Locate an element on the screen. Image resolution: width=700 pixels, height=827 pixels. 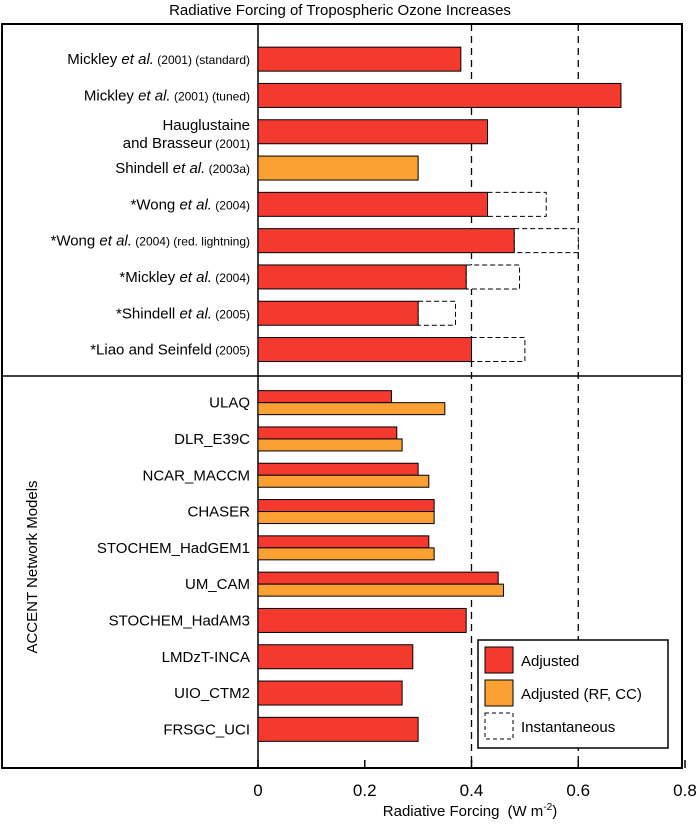
legend-swatch-adjusted-rf-cc is located at coordinates (499, 693).